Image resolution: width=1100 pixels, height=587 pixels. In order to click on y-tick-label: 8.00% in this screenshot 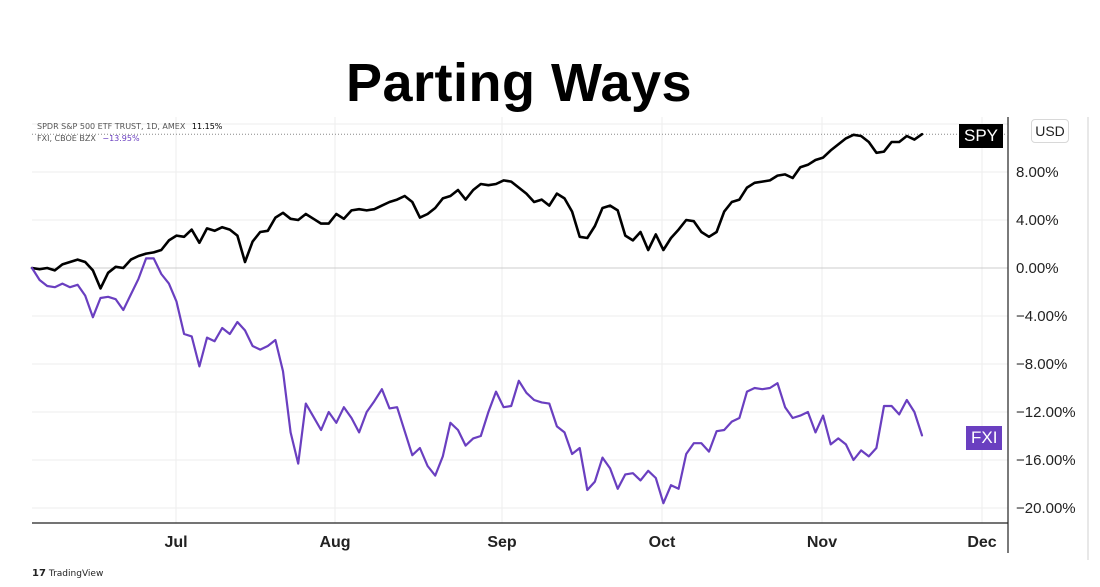, I will do `click(1037, 172)`.